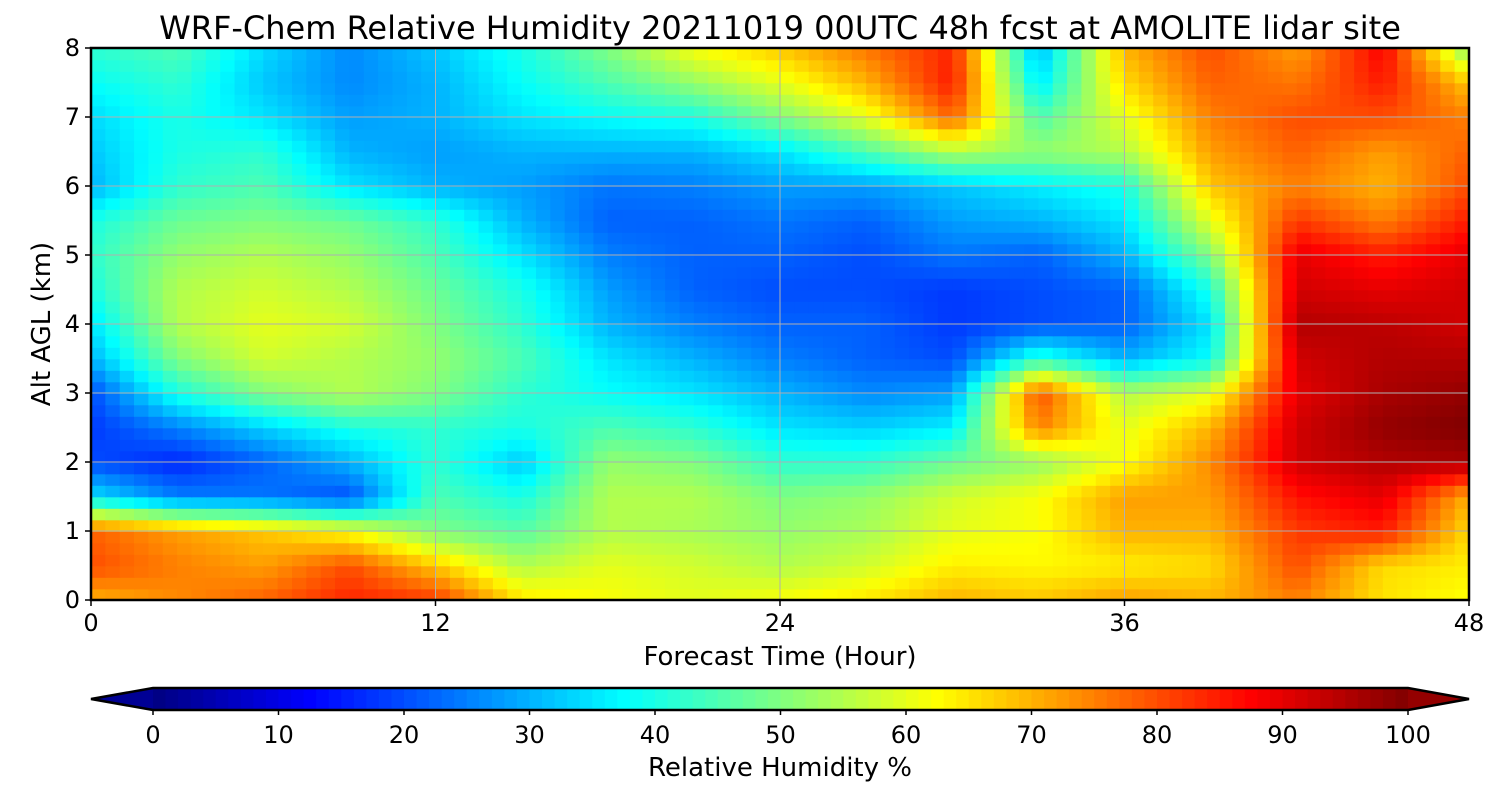 The height and width of the screenshot is (800, 1500). Describe the element at coordinates (574, 699) in the screenshot. I see `colorbar-segment` at that location.